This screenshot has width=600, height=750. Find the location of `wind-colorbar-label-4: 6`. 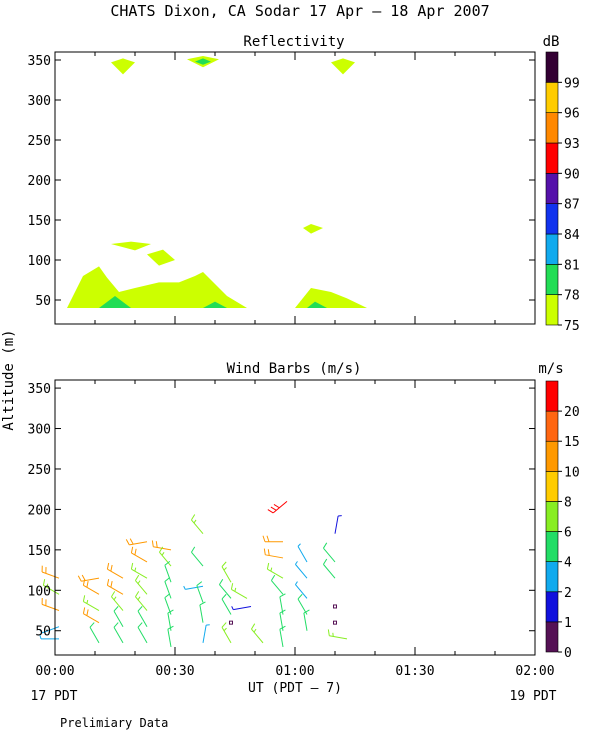

wind-colorbar-label-4: 6 is located at coordinates (568, 533).